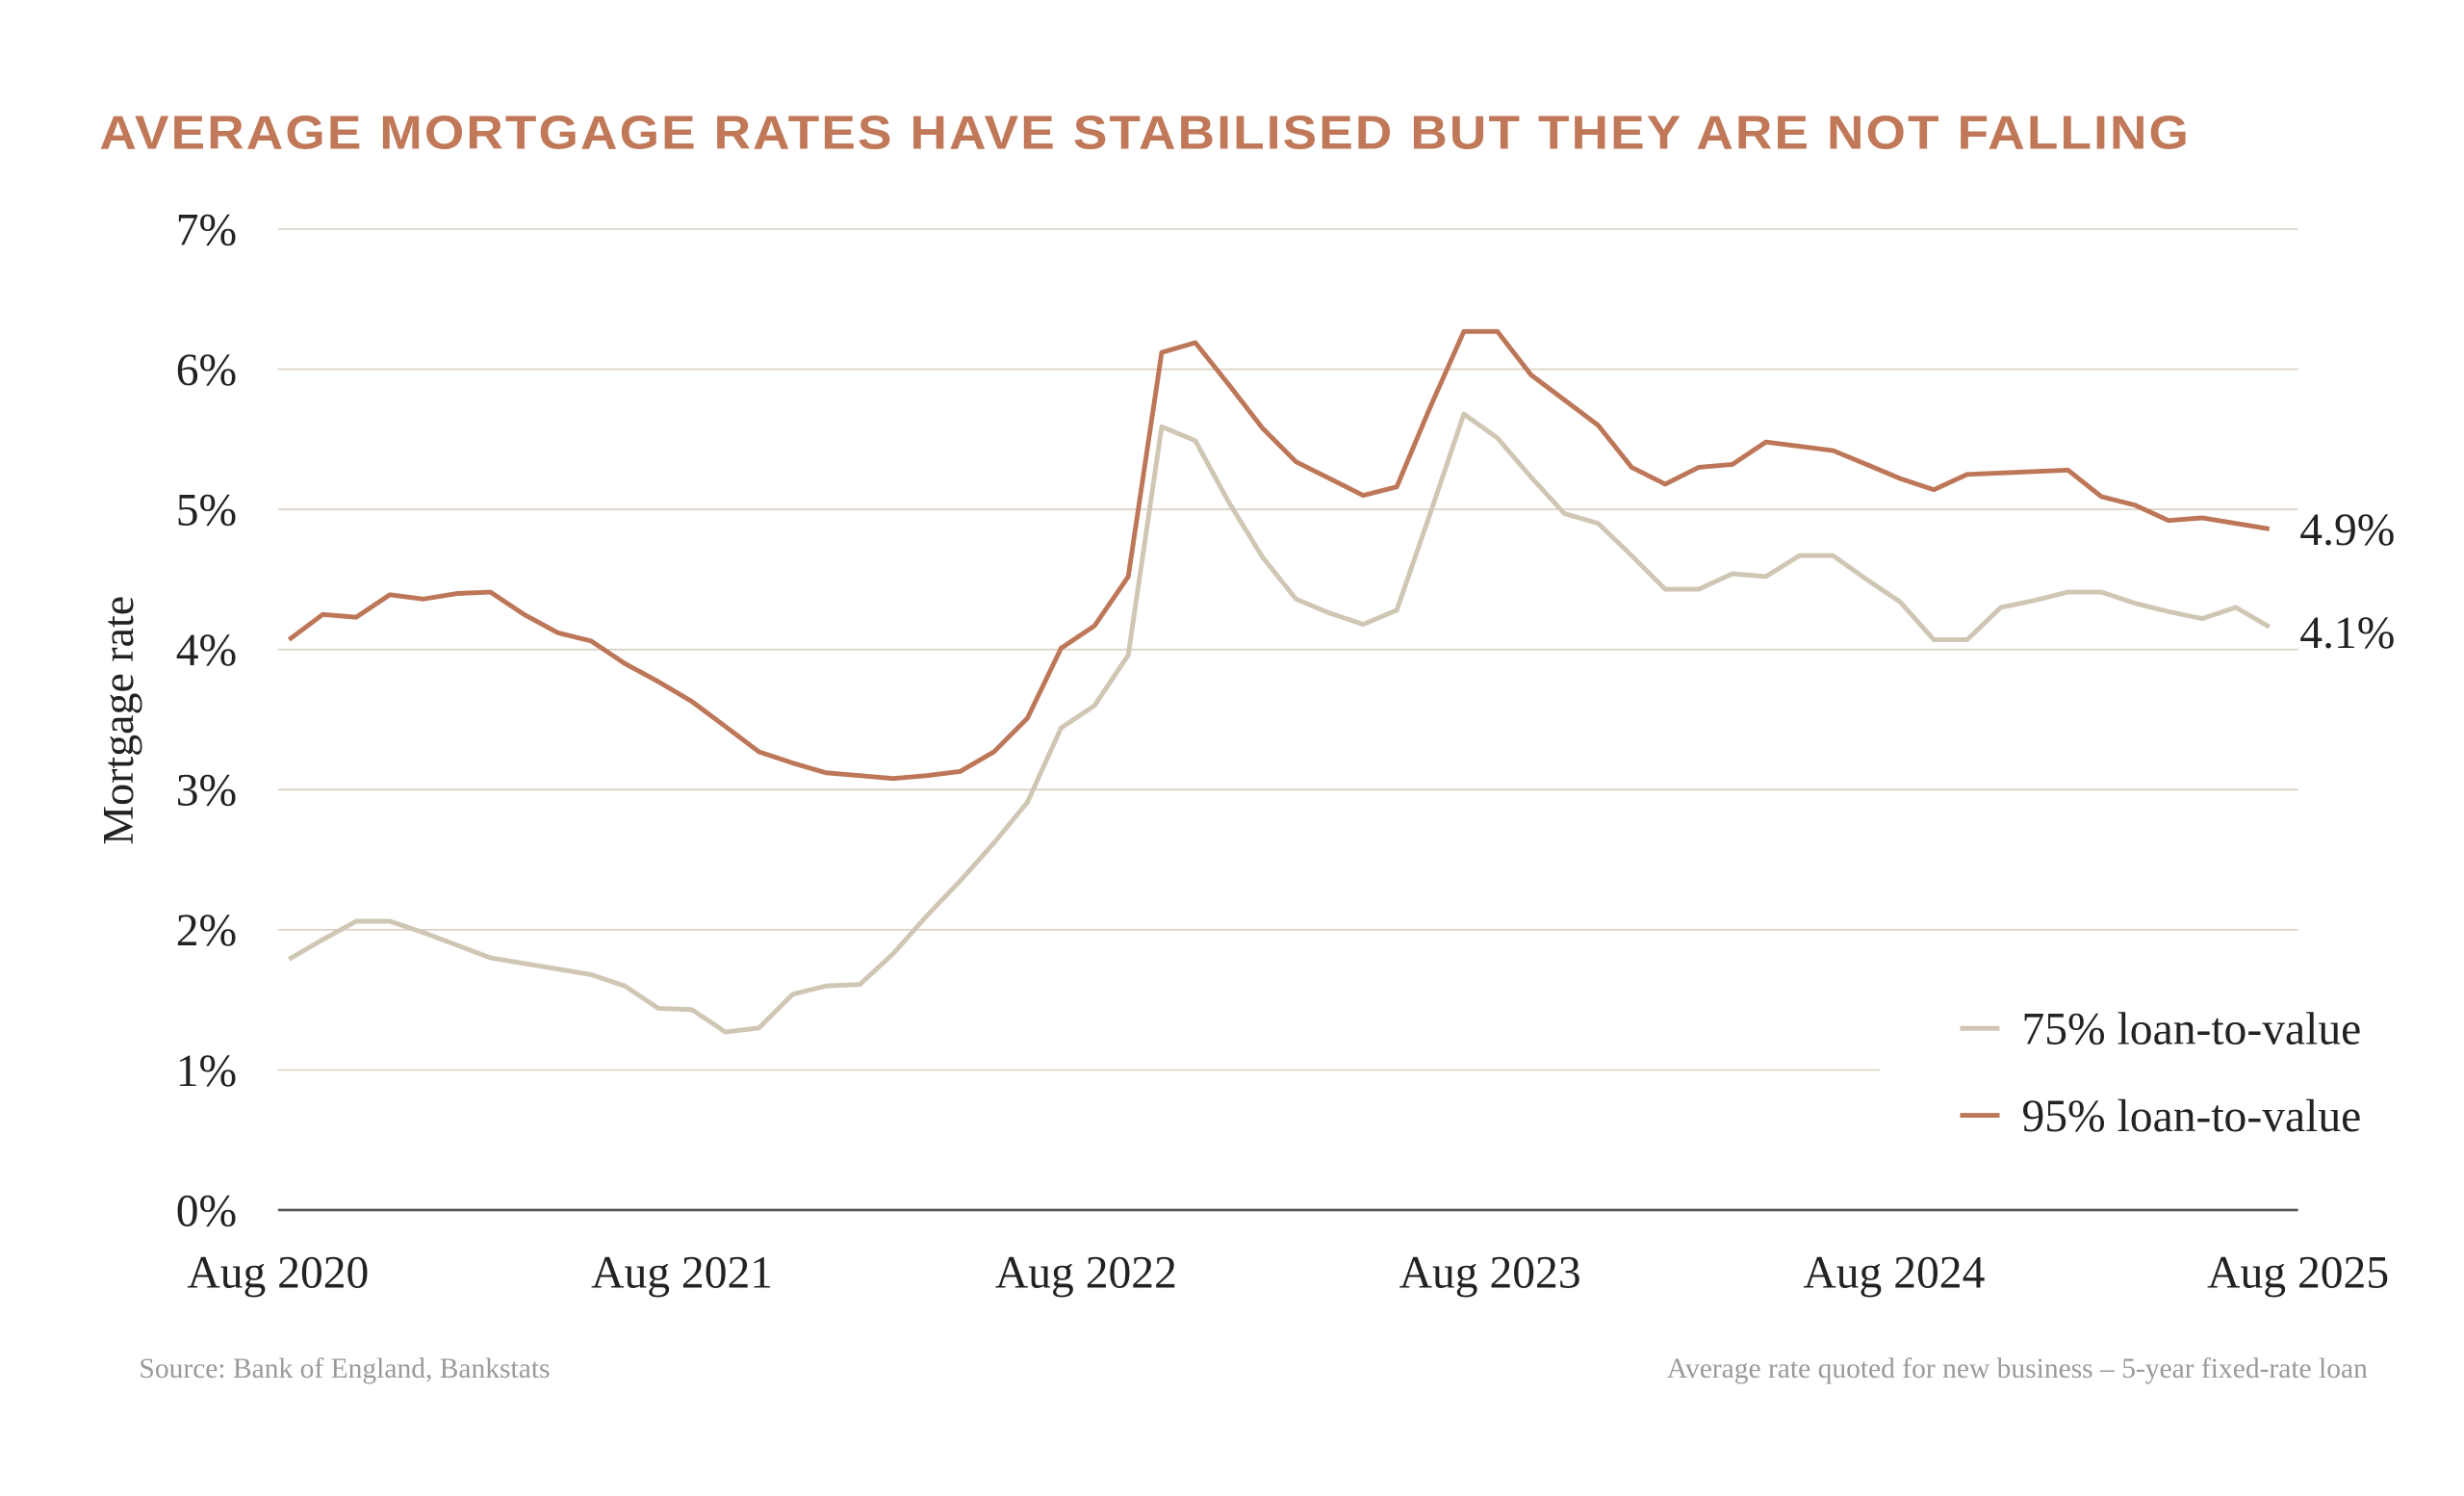 The height and width of the screenshot is (1496, 2464). I want to click on x-tick-label: Aug 2021, so click(682, 1273).